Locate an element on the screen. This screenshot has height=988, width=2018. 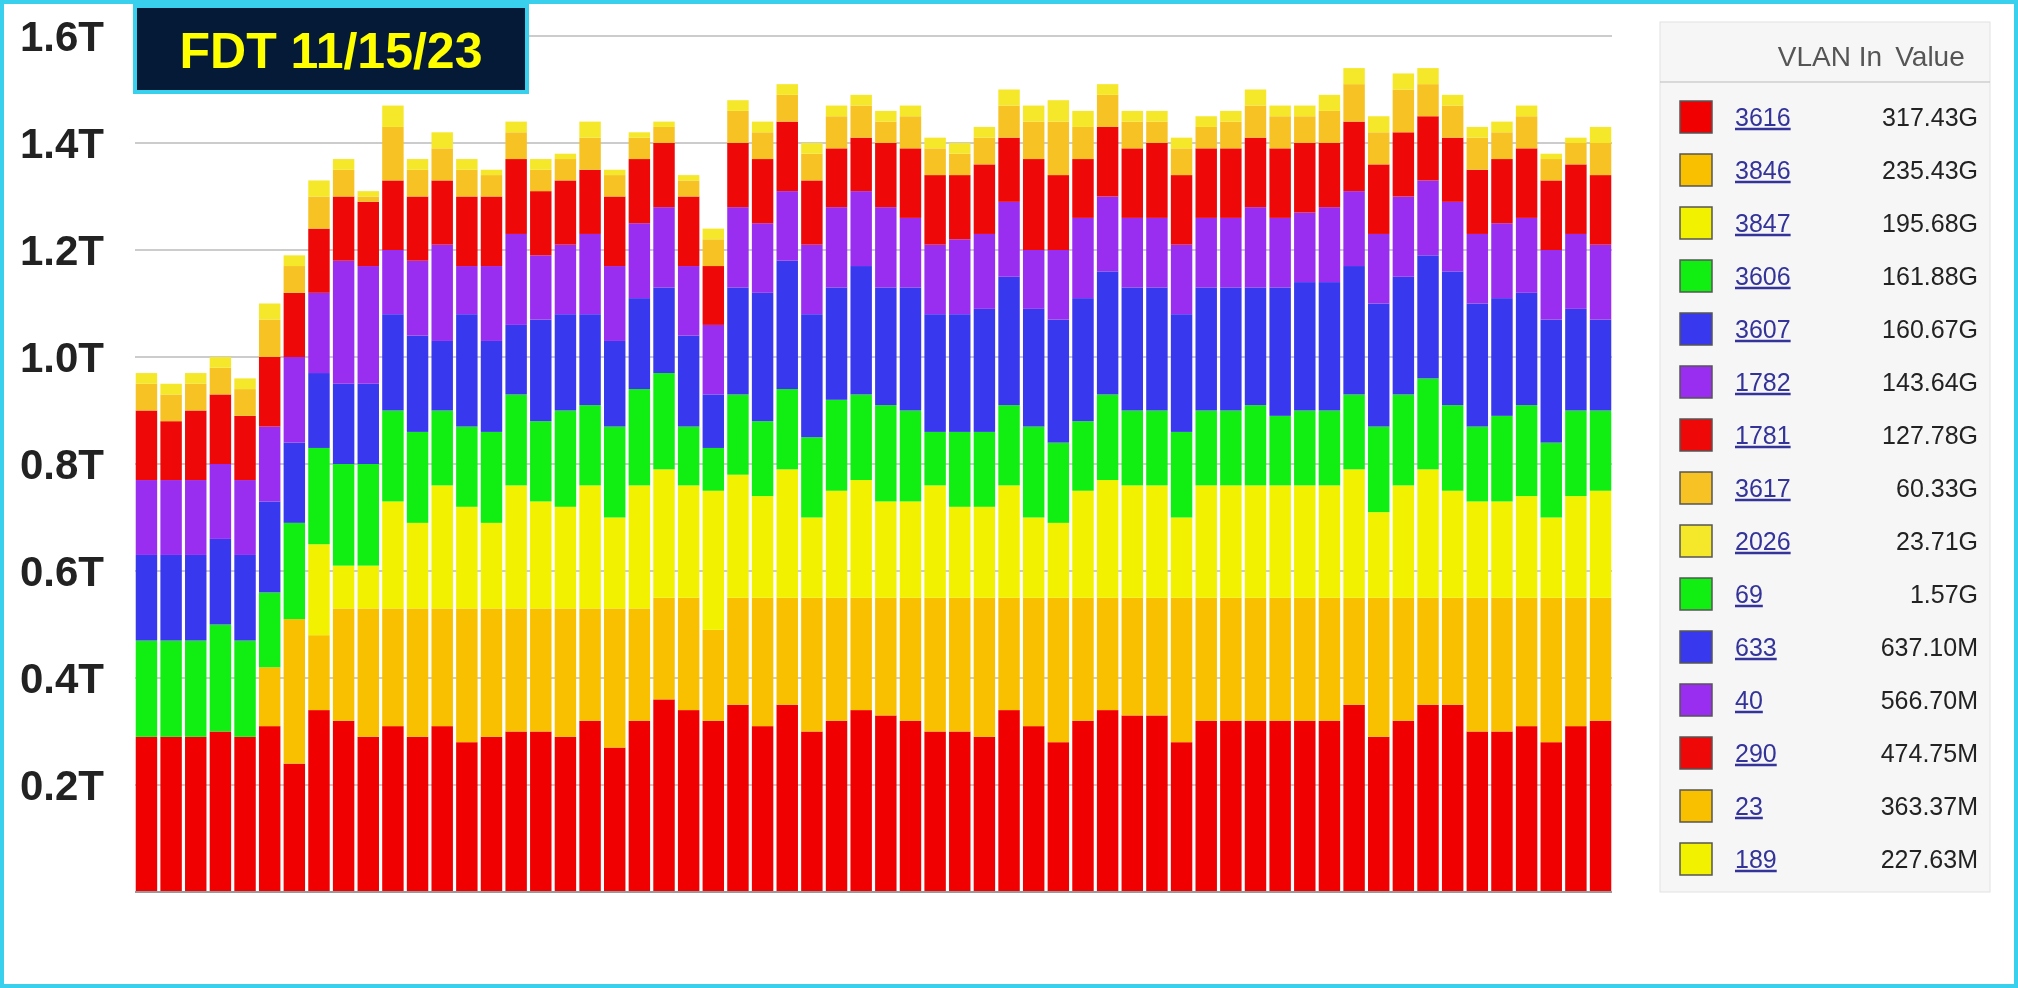
text: 317.43G is located at coordinates (1930, 116).